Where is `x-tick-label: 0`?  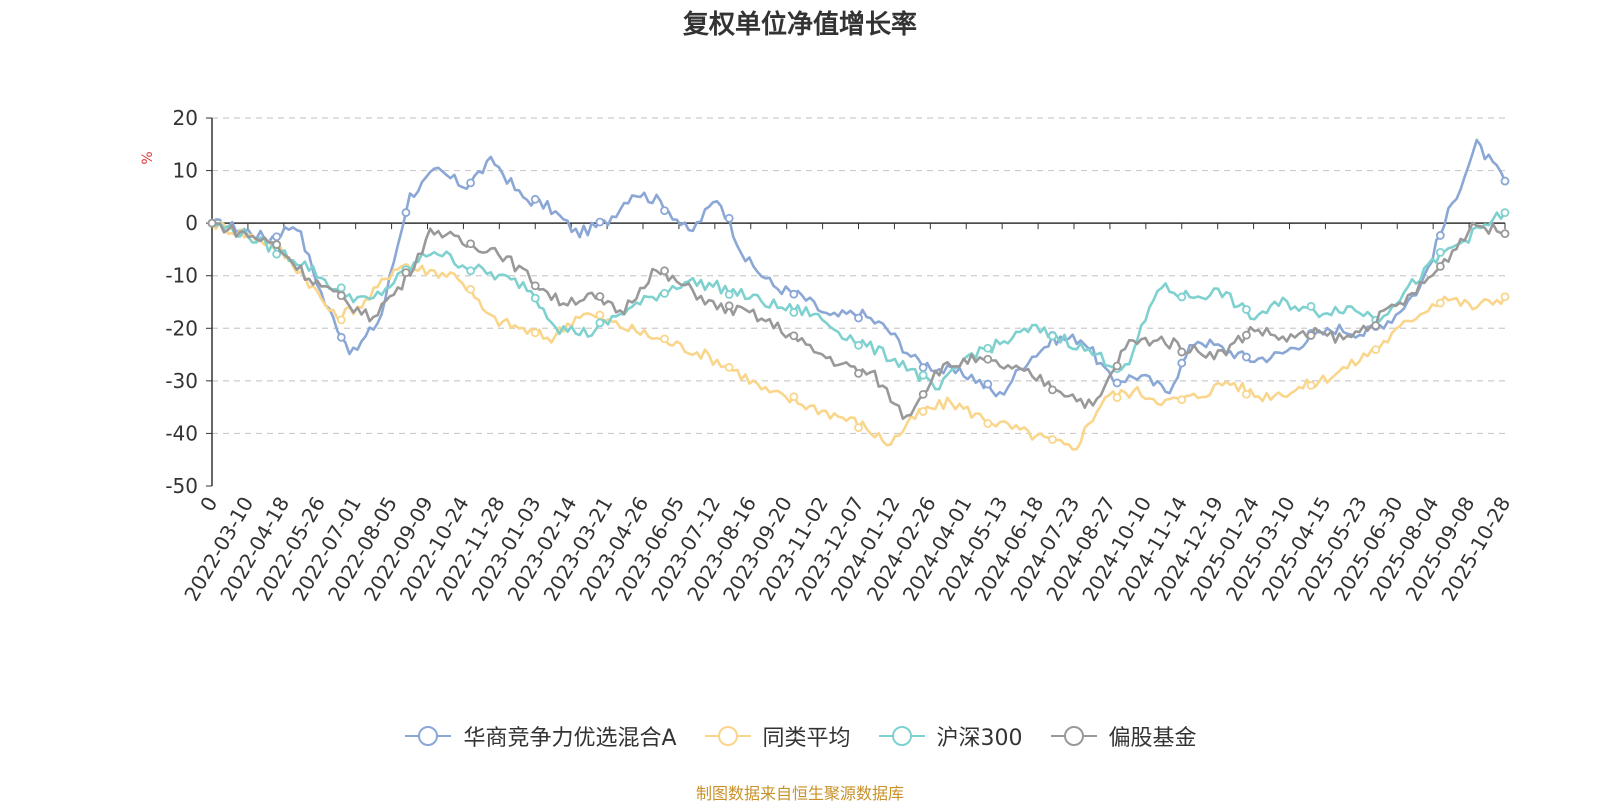 x-tick-label: 0 is located at coordinates (208, 504).